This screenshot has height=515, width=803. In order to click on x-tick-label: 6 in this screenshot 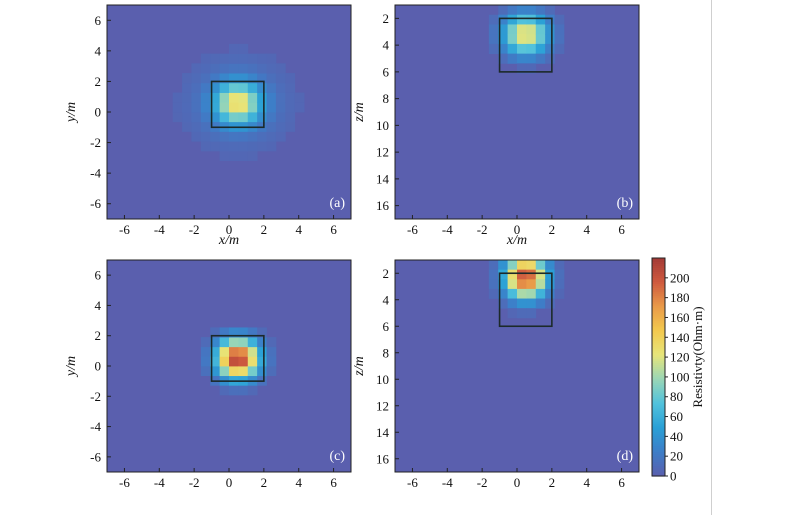, I will do `click(621, 482)`.